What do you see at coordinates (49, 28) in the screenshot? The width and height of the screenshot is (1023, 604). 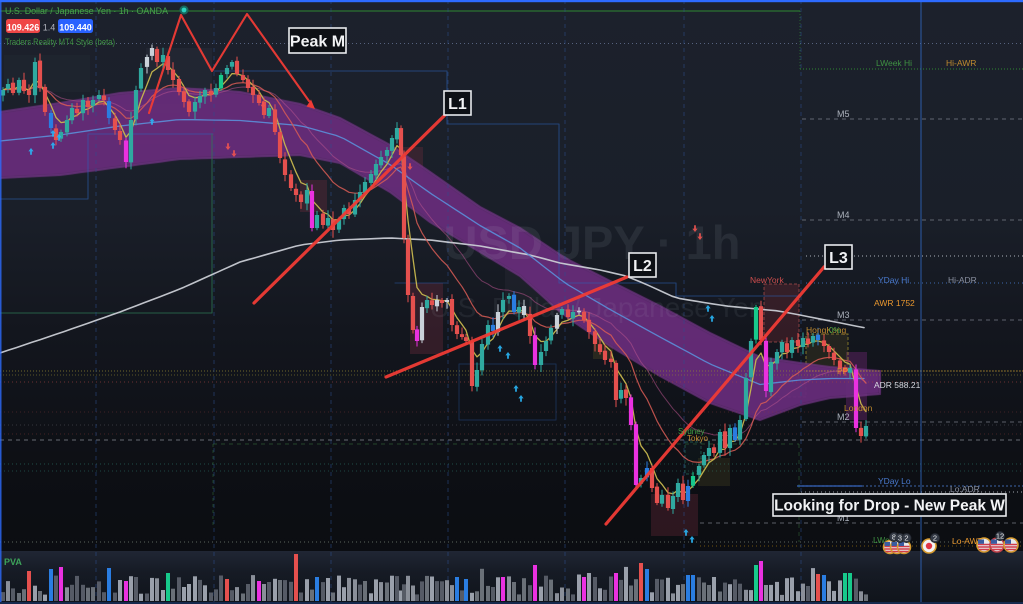 I see `svg-text: 1.4` at bounding box center [49, 28].